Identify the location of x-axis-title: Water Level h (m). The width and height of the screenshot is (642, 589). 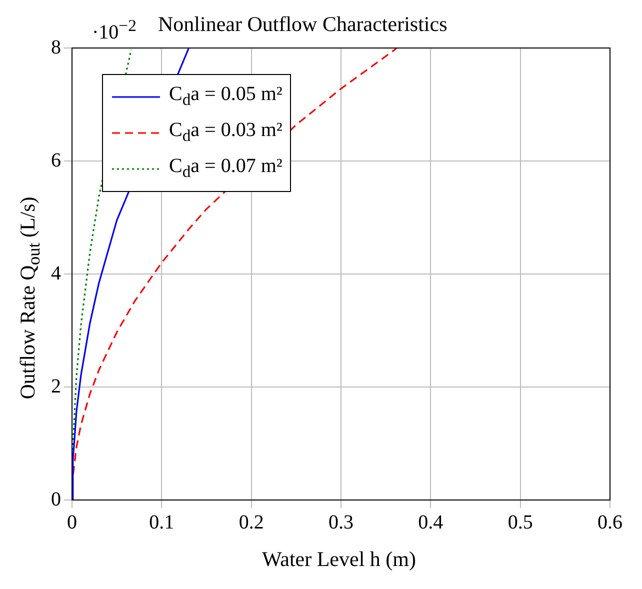
(339, 559).